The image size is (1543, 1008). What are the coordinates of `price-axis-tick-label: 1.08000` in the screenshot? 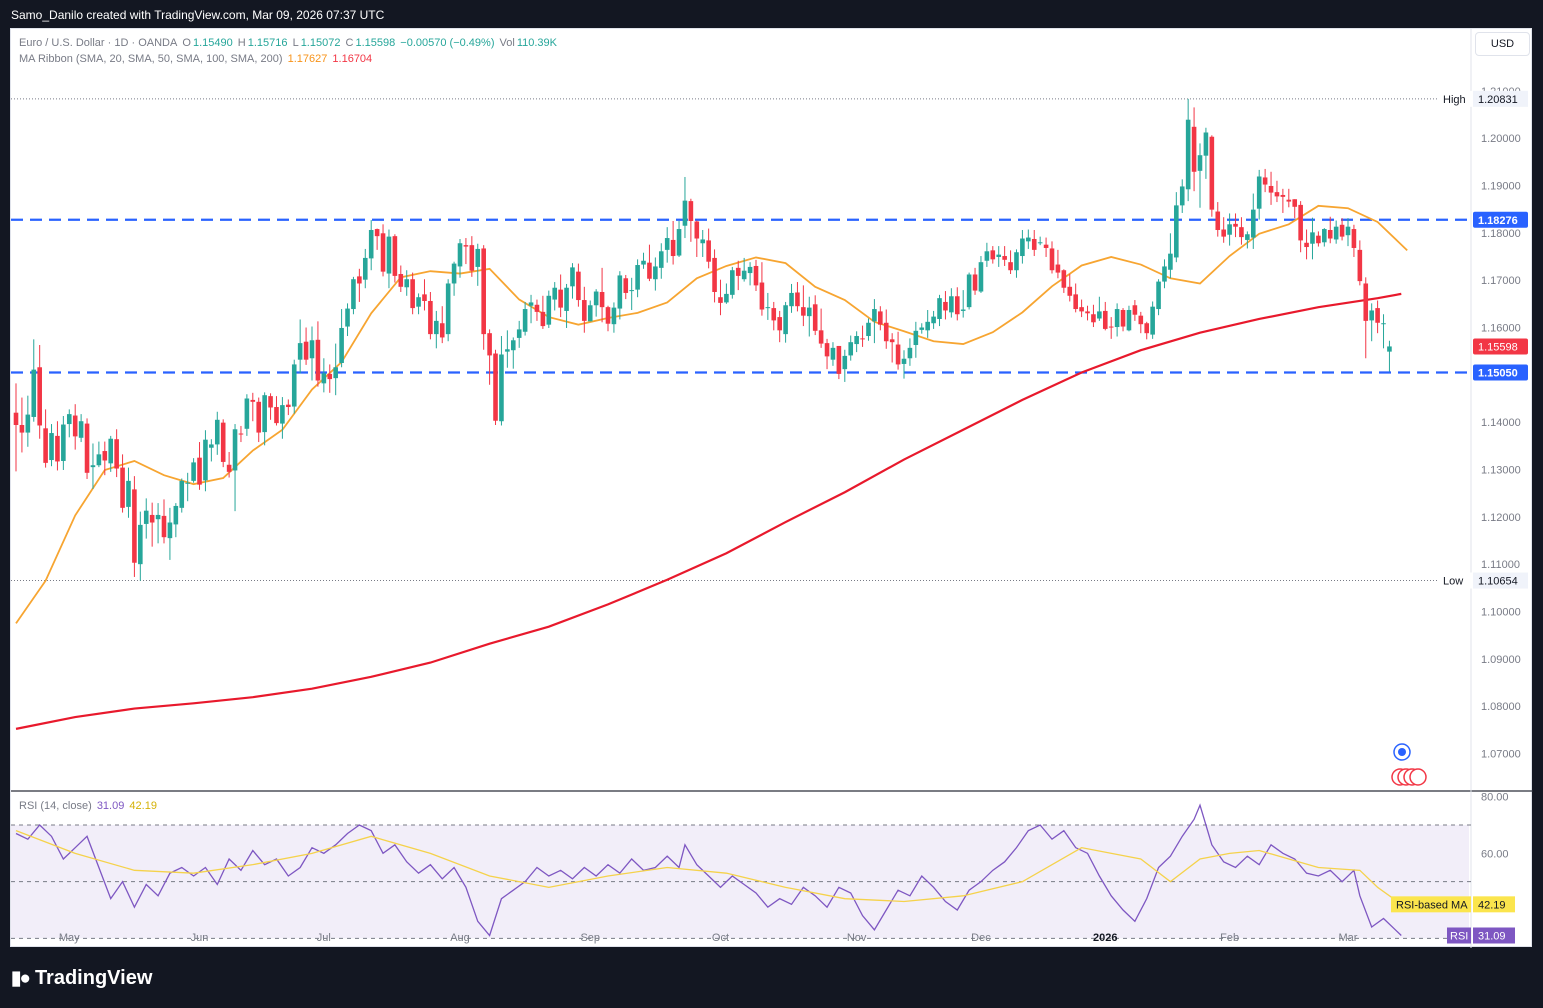 It's located at (1501, 707).